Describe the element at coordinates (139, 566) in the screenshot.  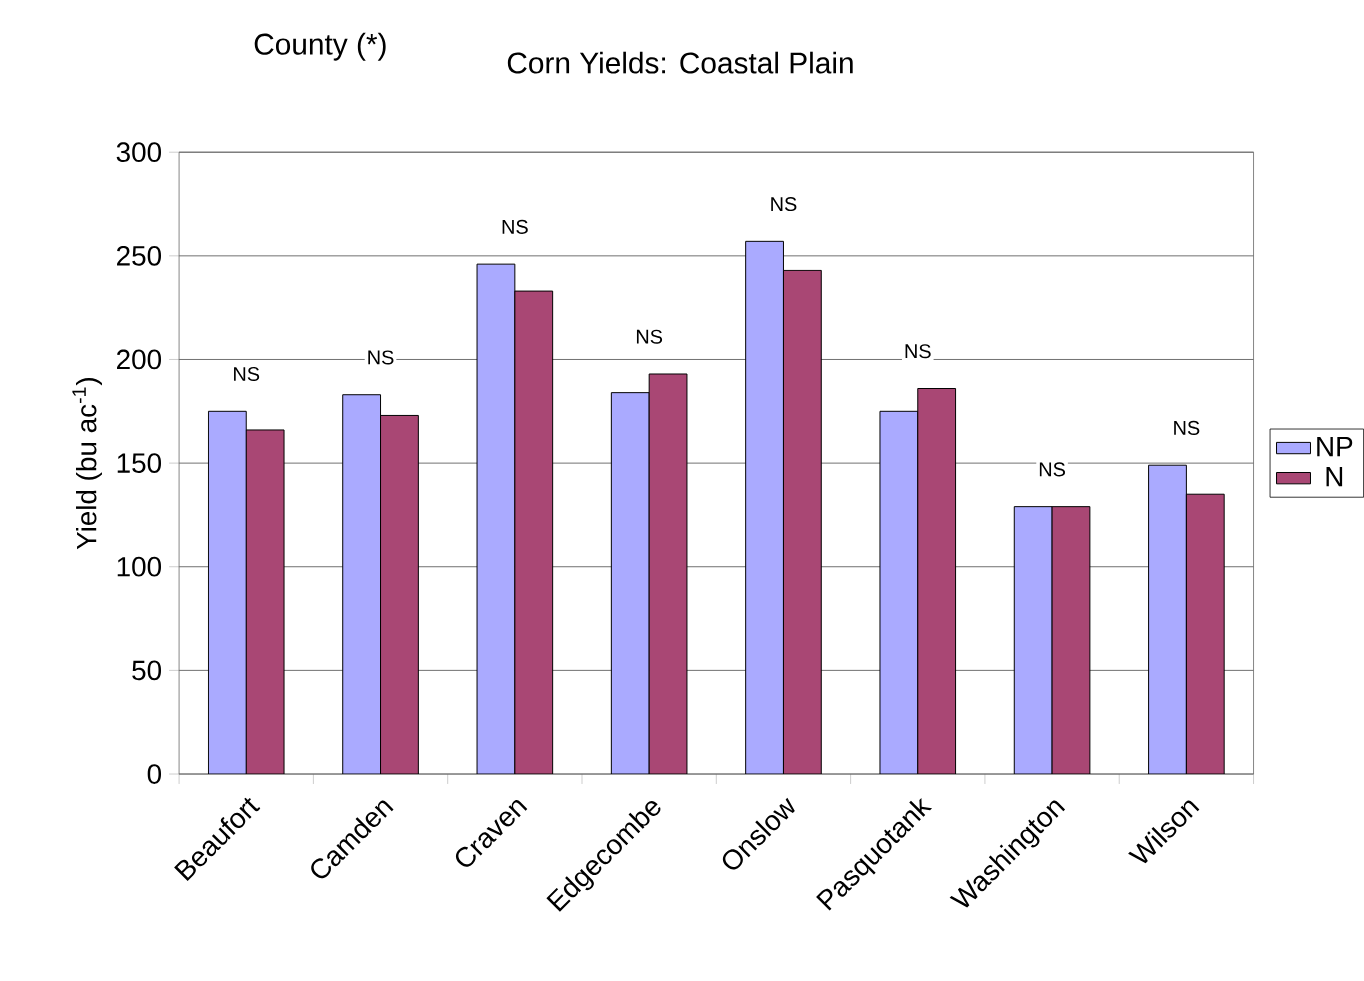
I see `y-tick-label: 100` at that location.